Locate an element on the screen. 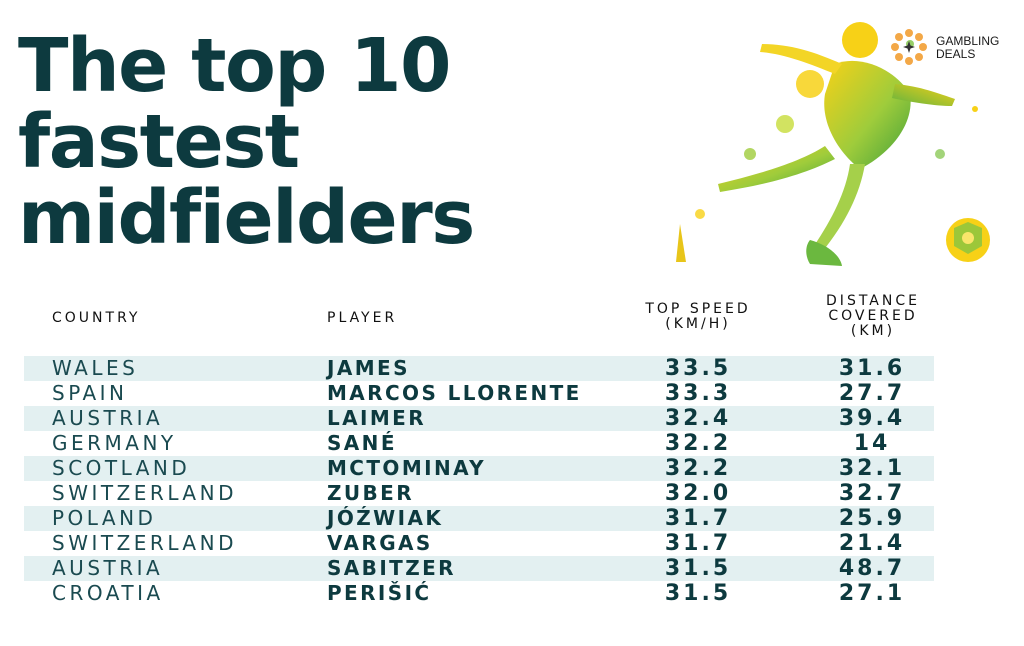  distance-cell: 25.9 is located at coordinates (872, 518).